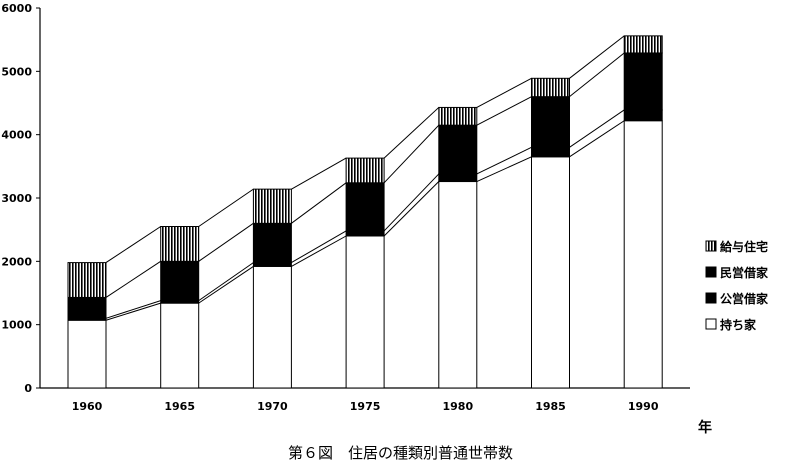 The height and width of the screenshot is (470, 801). What do you see at coordinates (16, 8) in the screenshot?
I see `y-tick-label: 6000` at bounding box center [16, 8].